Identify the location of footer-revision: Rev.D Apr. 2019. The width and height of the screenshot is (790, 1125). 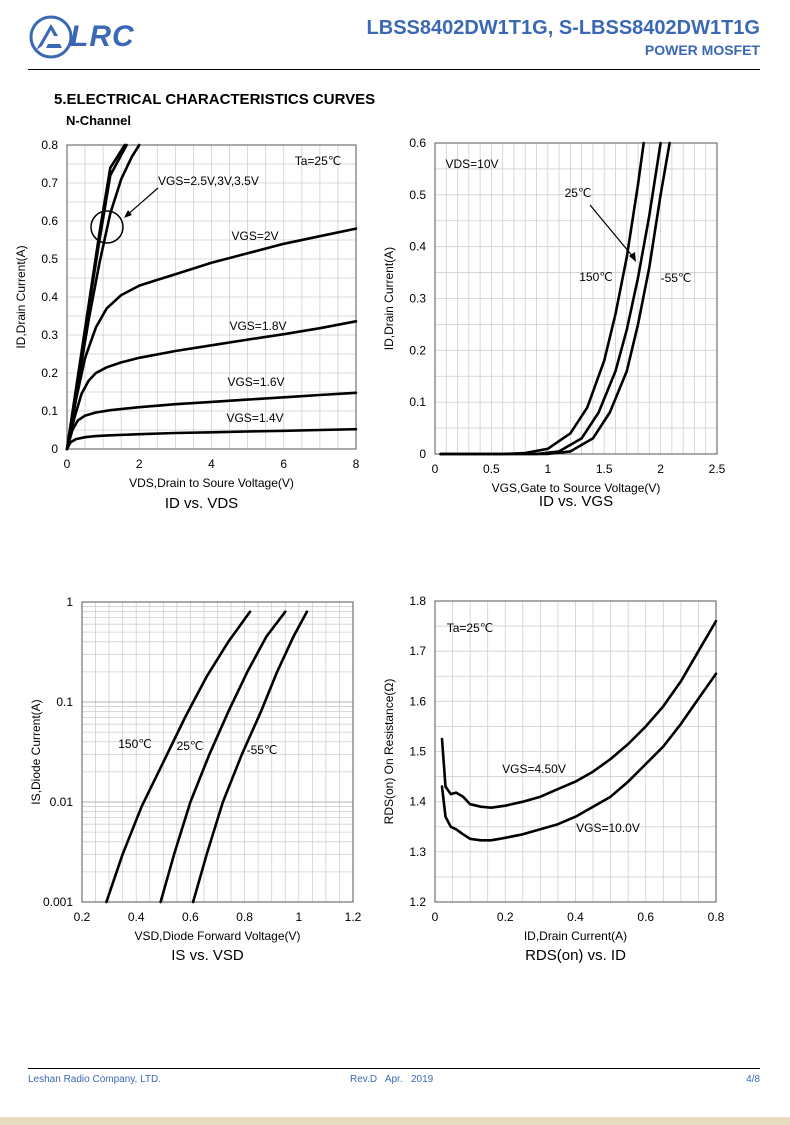
(392, 1079).